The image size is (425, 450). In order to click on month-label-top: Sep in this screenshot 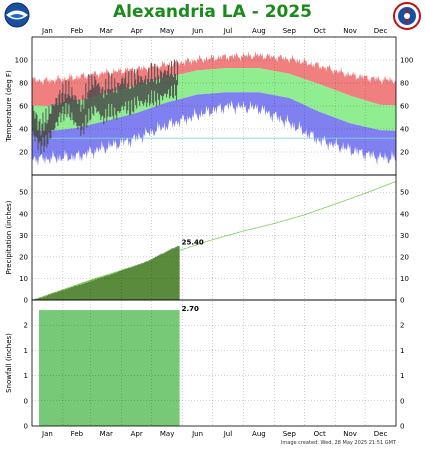, I will do `click(290, 31)`.